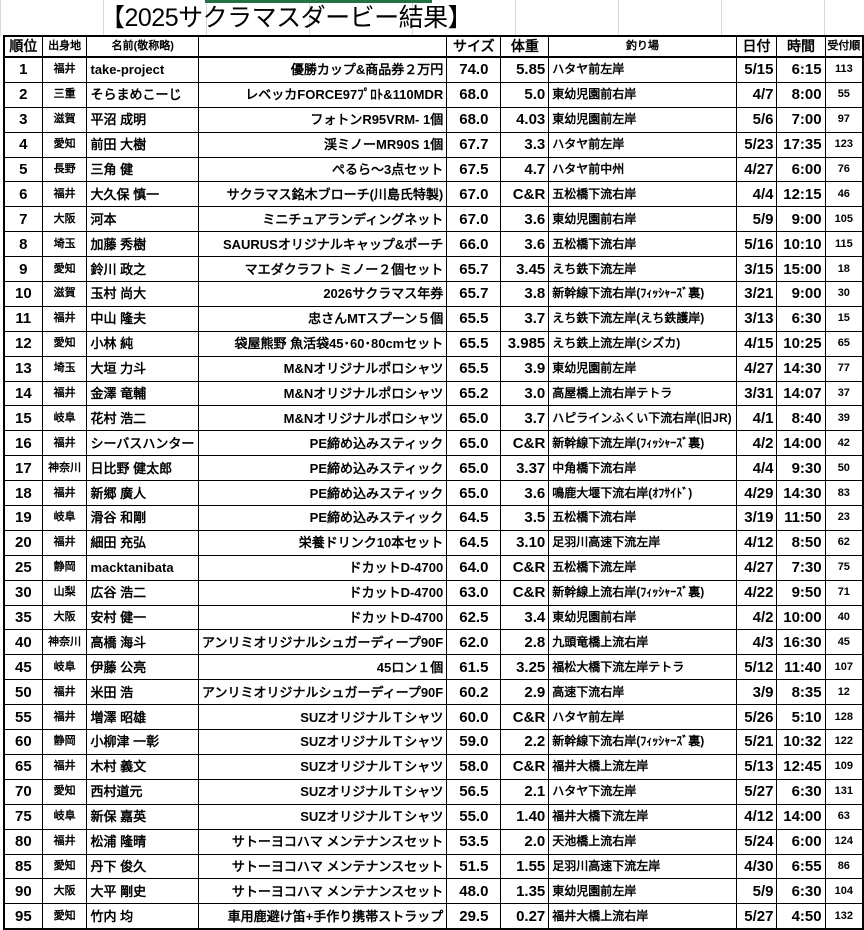 This screenshot has width=864, height=930. Describe the element at coordinates (642, 468) in the screenshot. I see `cell-place: 中角橋下流右岸` at that location.